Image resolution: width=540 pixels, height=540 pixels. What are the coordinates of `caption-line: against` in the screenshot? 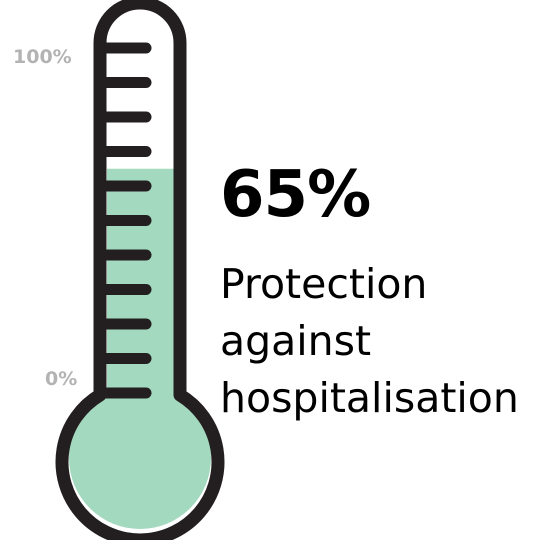 It's located at (296, 341).